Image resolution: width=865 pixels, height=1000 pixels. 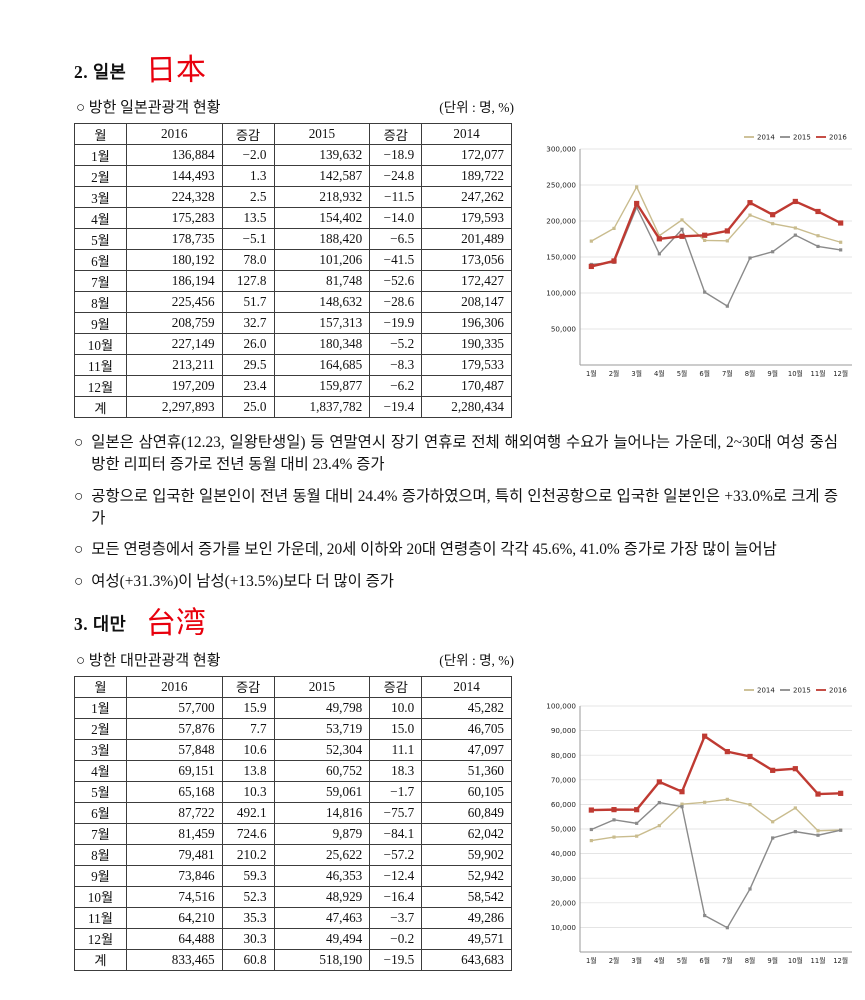 What do you see at coordinates (322, 302) in the screenshot?
I see `value-cell: 148,632` at bounding box center [322, 302].